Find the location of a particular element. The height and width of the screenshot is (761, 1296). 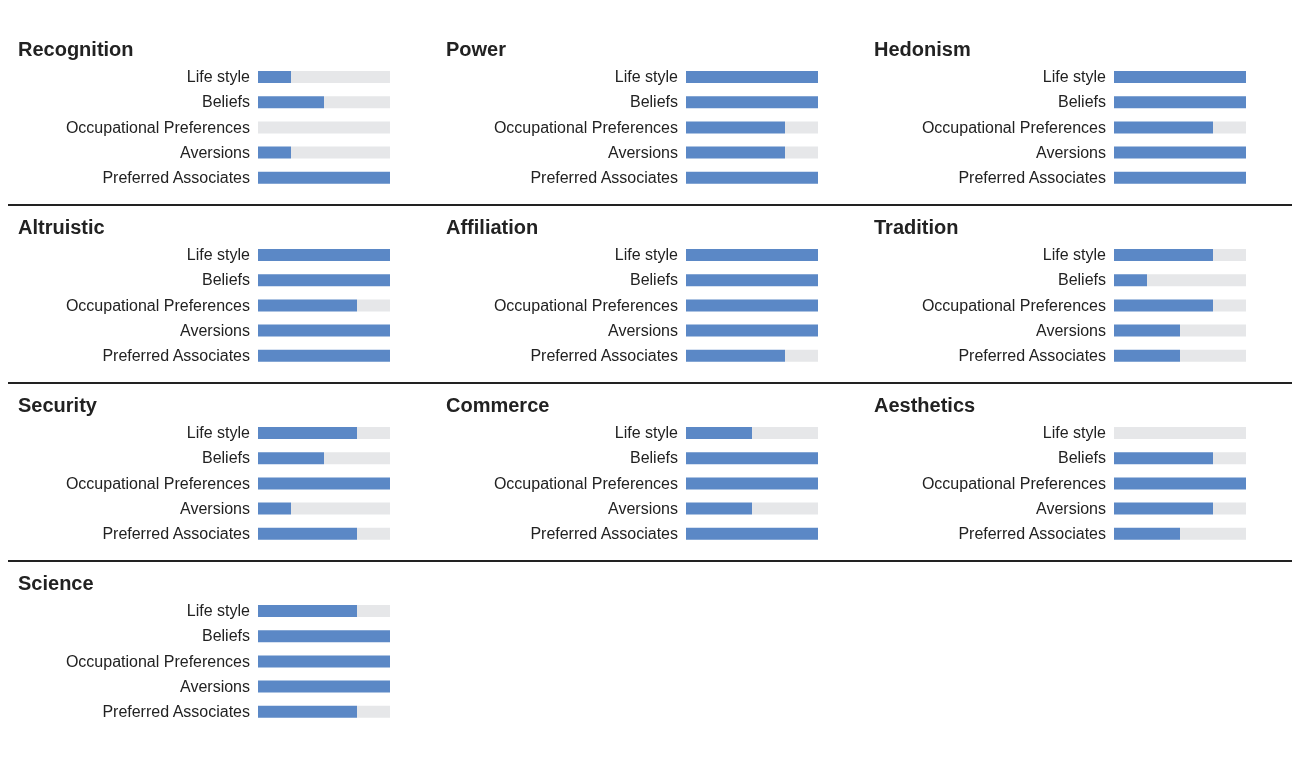

text: Altruistic is located at coordinates (61, 228).